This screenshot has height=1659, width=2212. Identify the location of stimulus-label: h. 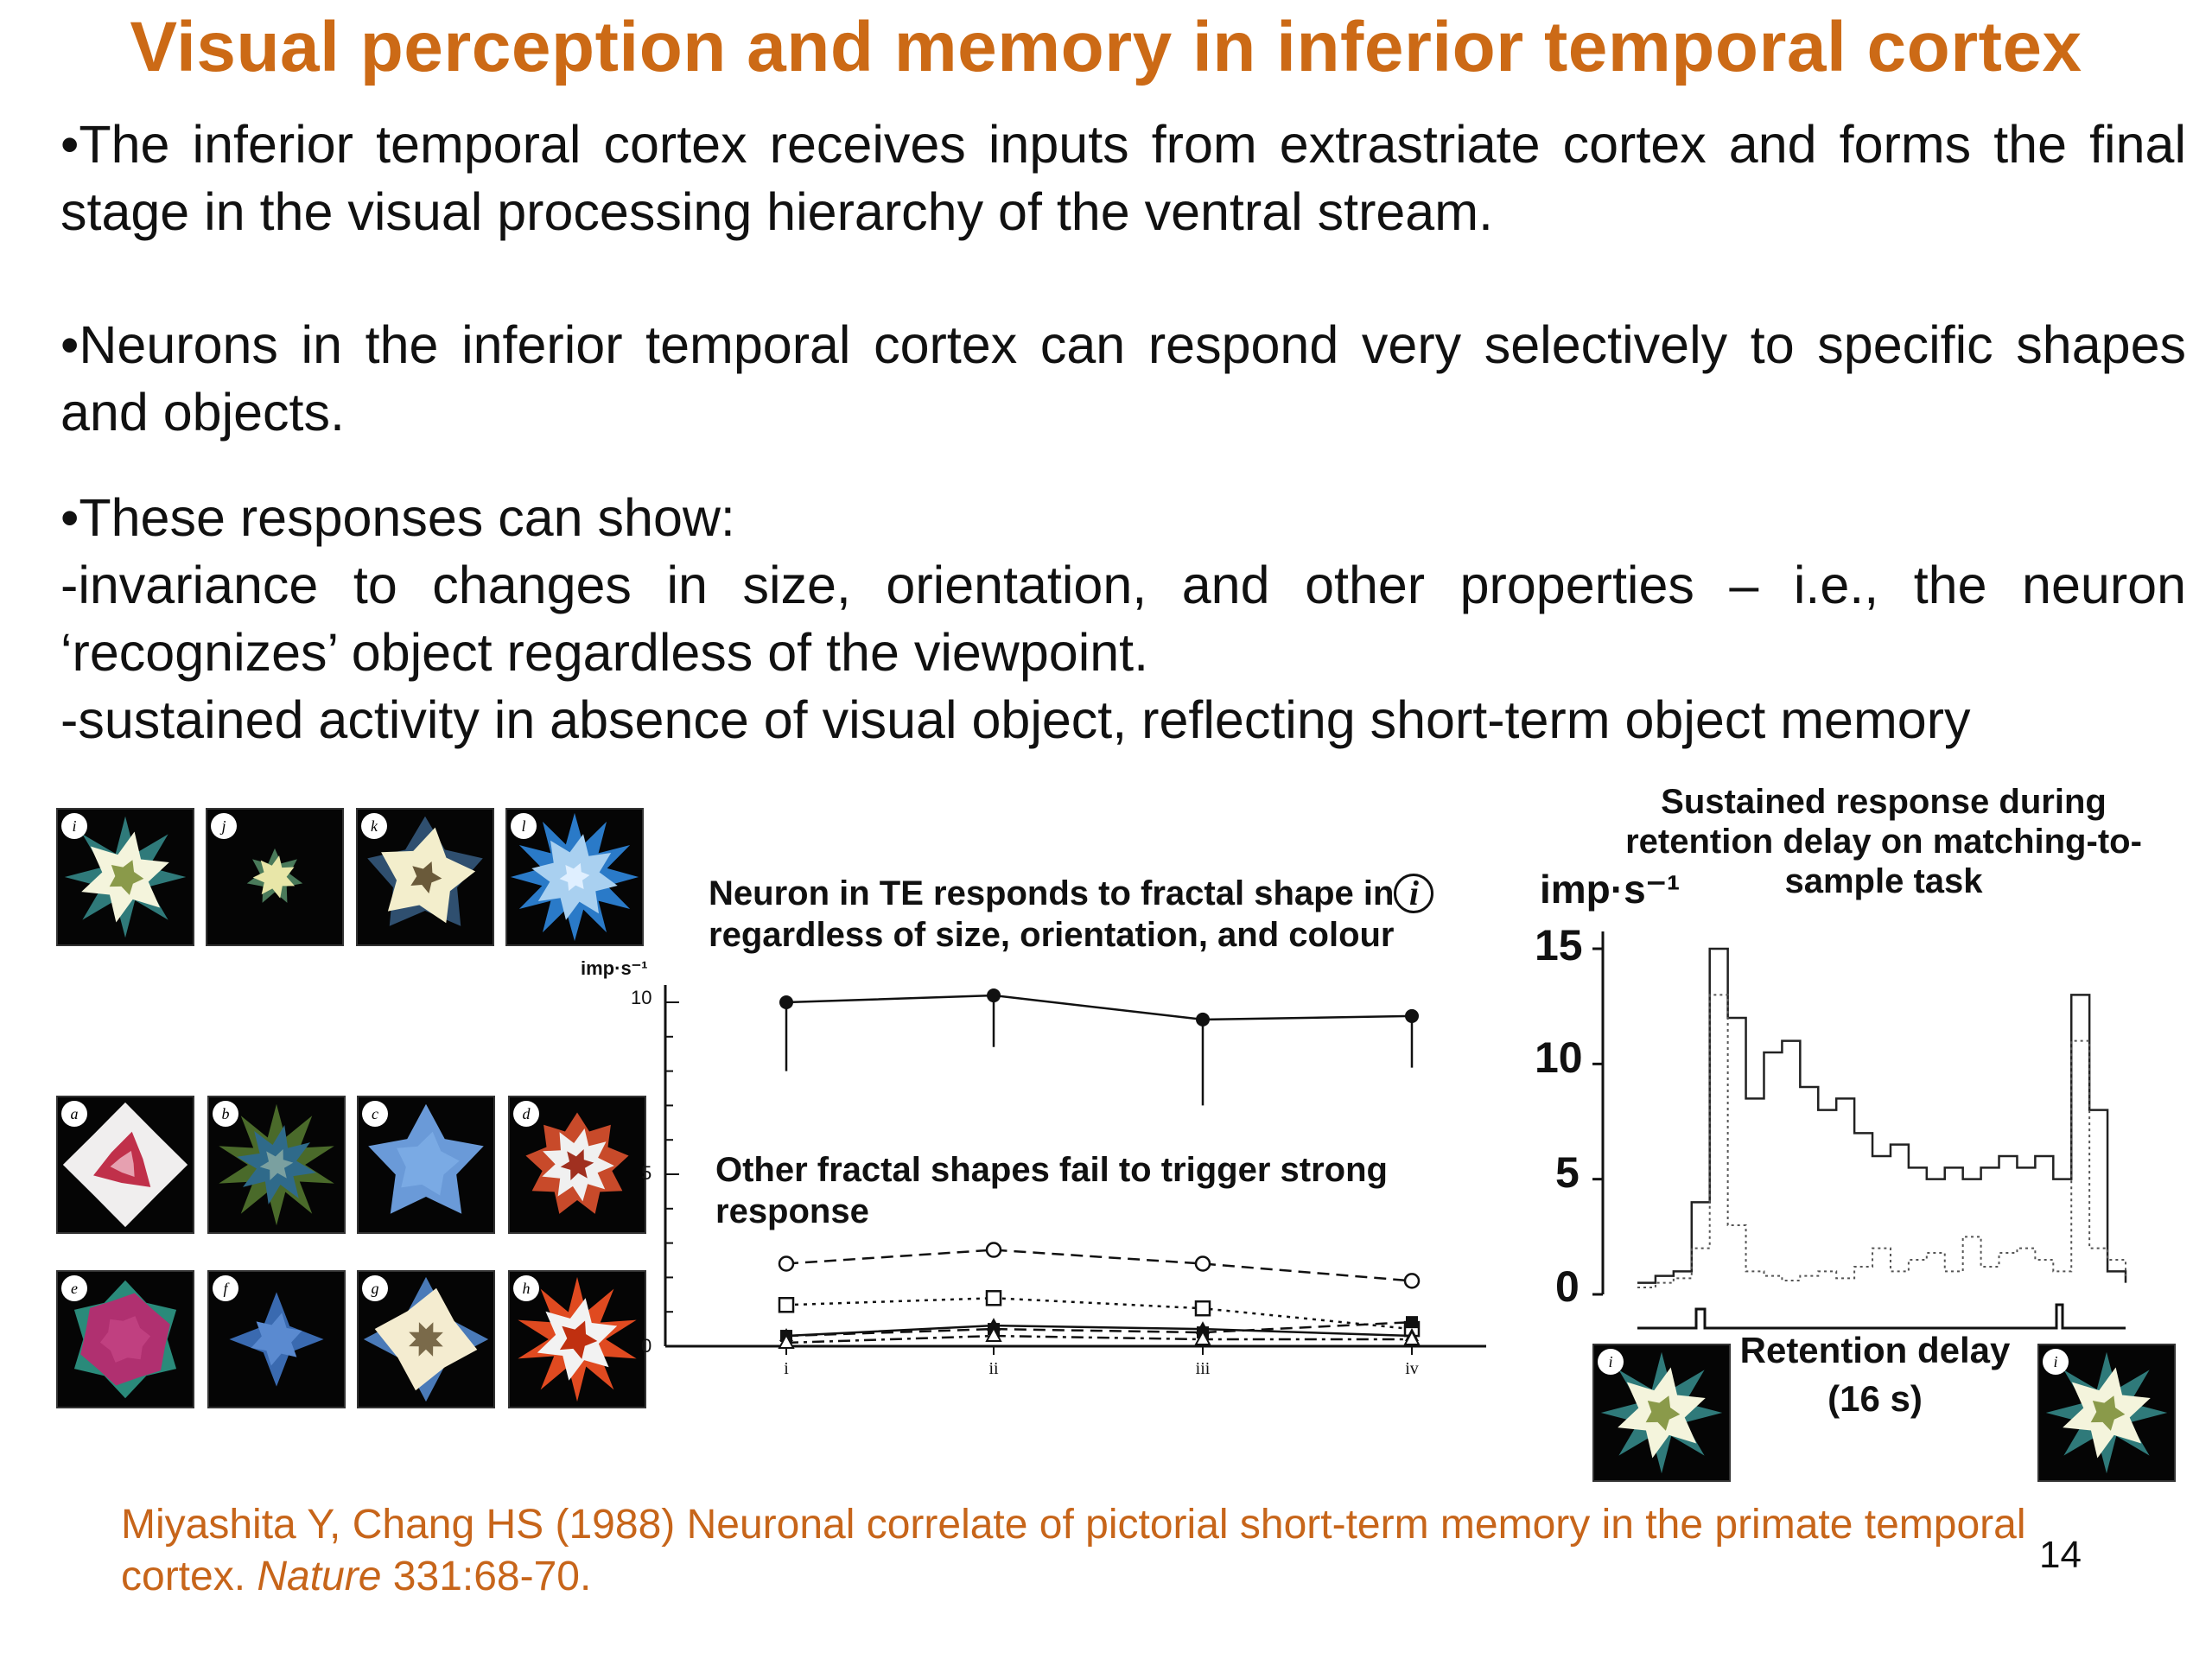
(526, 1288).